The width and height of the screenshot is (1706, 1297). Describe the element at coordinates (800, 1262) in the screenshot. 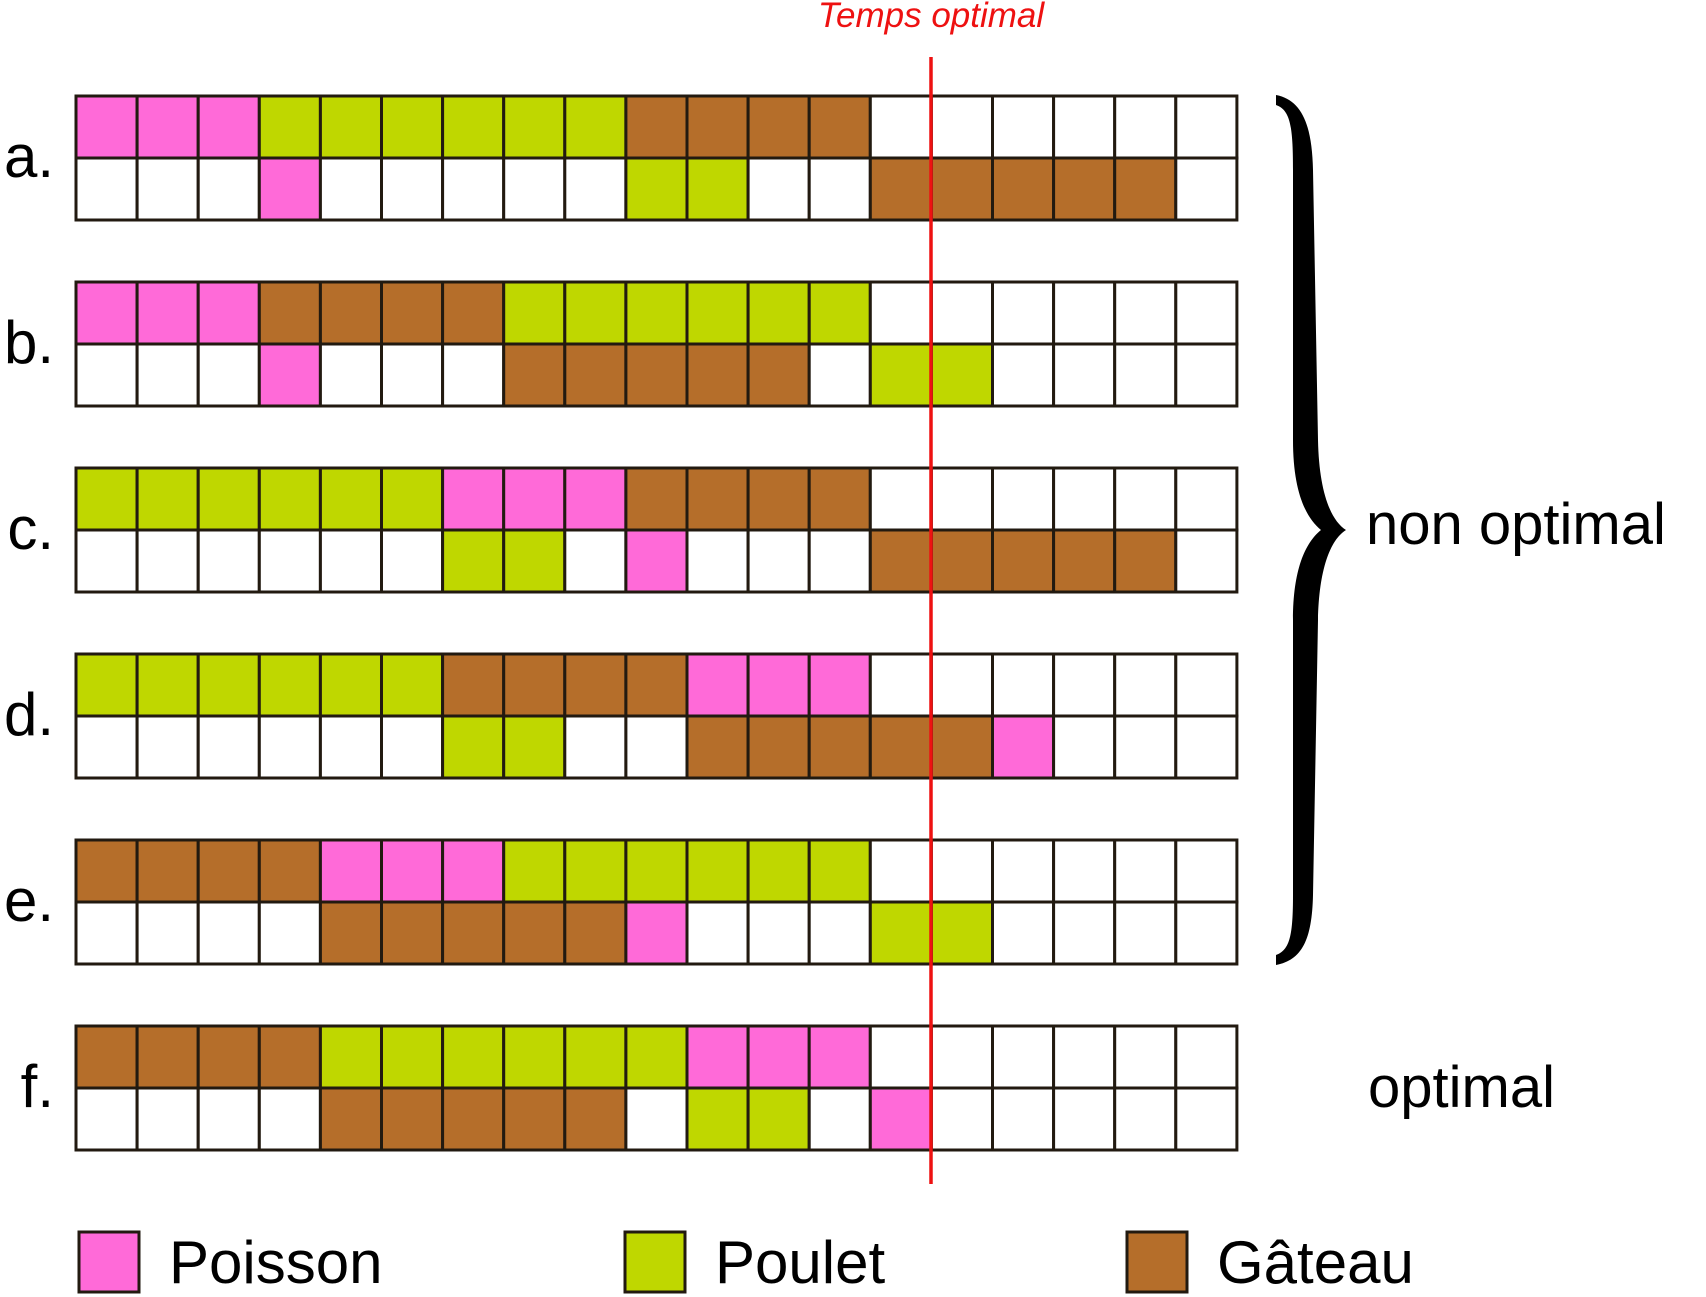

I see `legend-label: Poulet` at that location.